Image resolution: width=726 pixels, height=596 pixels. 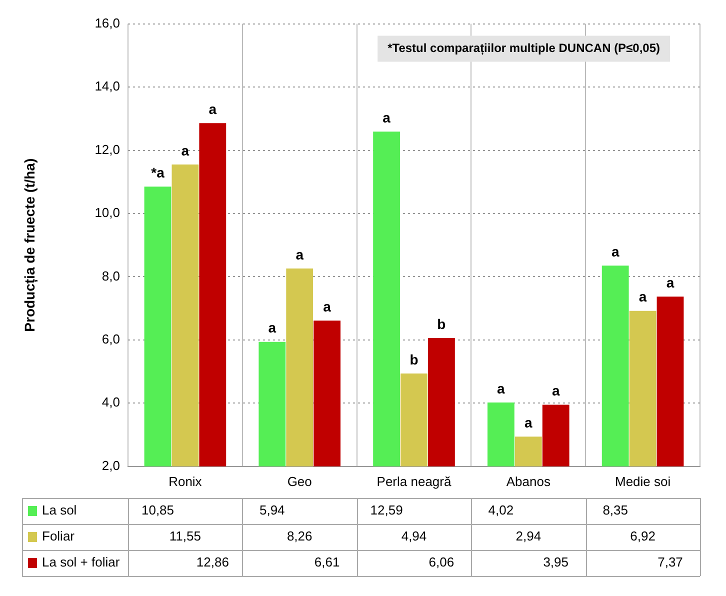 I want to click on x-tick-label: Ronix, so click(x=185, y=481).